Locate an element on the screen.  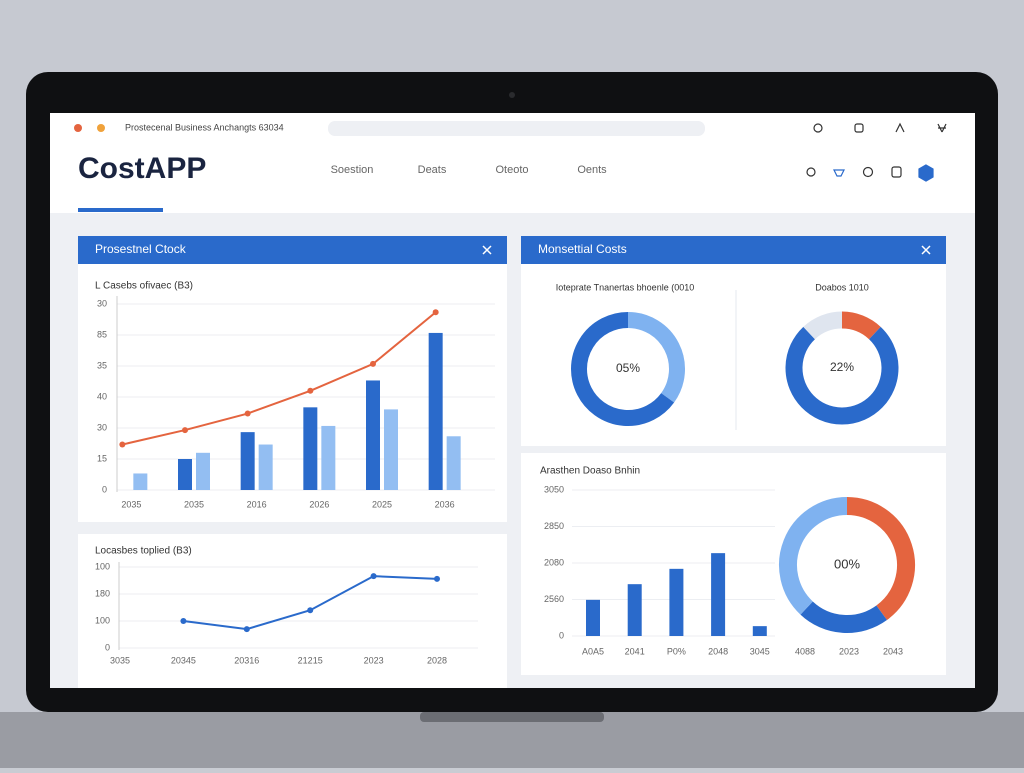
line is located at coordinates (279, 378).